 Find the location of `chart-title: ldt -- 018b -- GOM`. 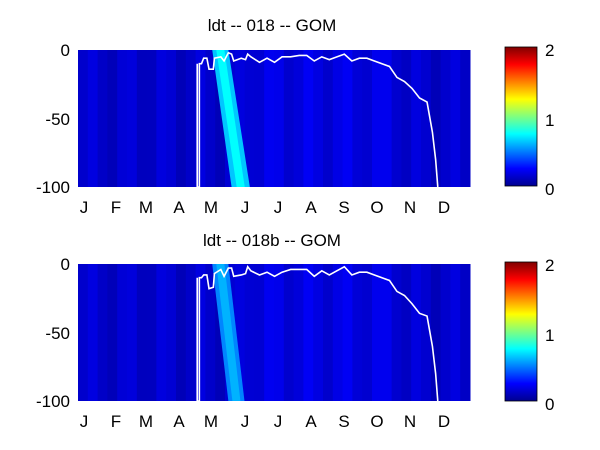

chart-title: ldt -- 018b -- GOM is located at coordinates (272, 240).